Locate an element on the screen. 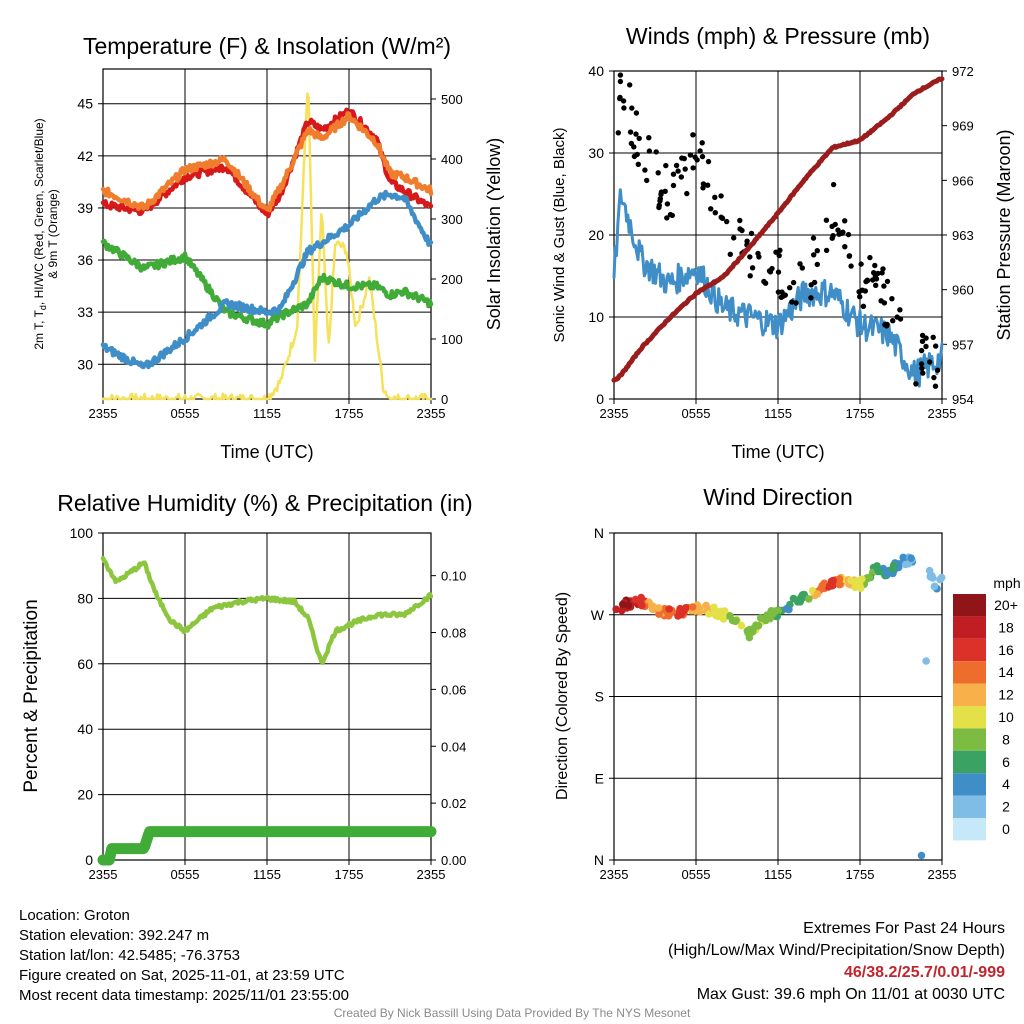 The image size is (1024, 1024). y2-tick-label-winds: 960 is located at coordinates (963, 290).